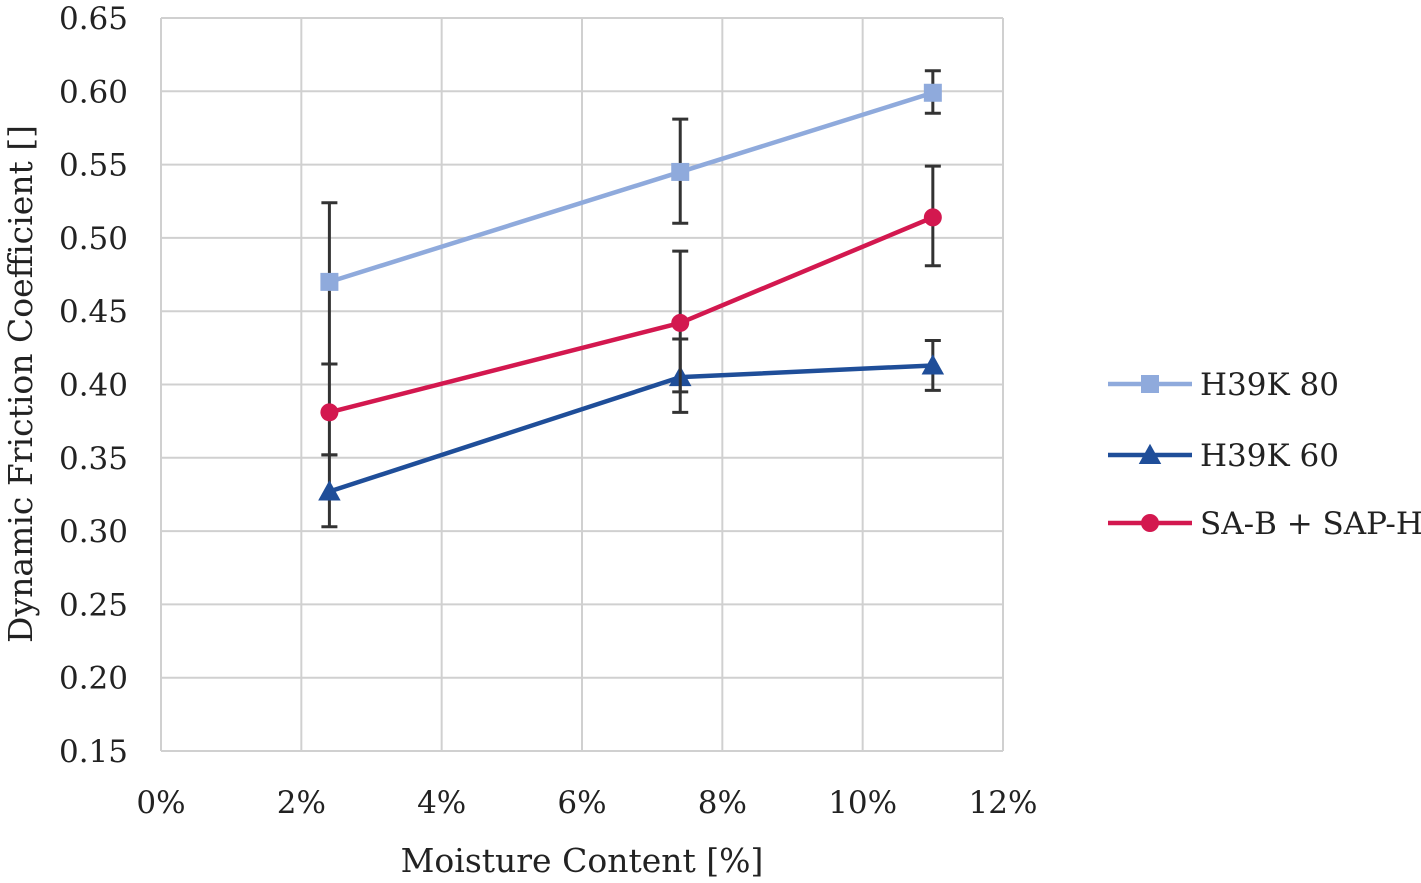  I want to click on series-line, so click(631, 315).